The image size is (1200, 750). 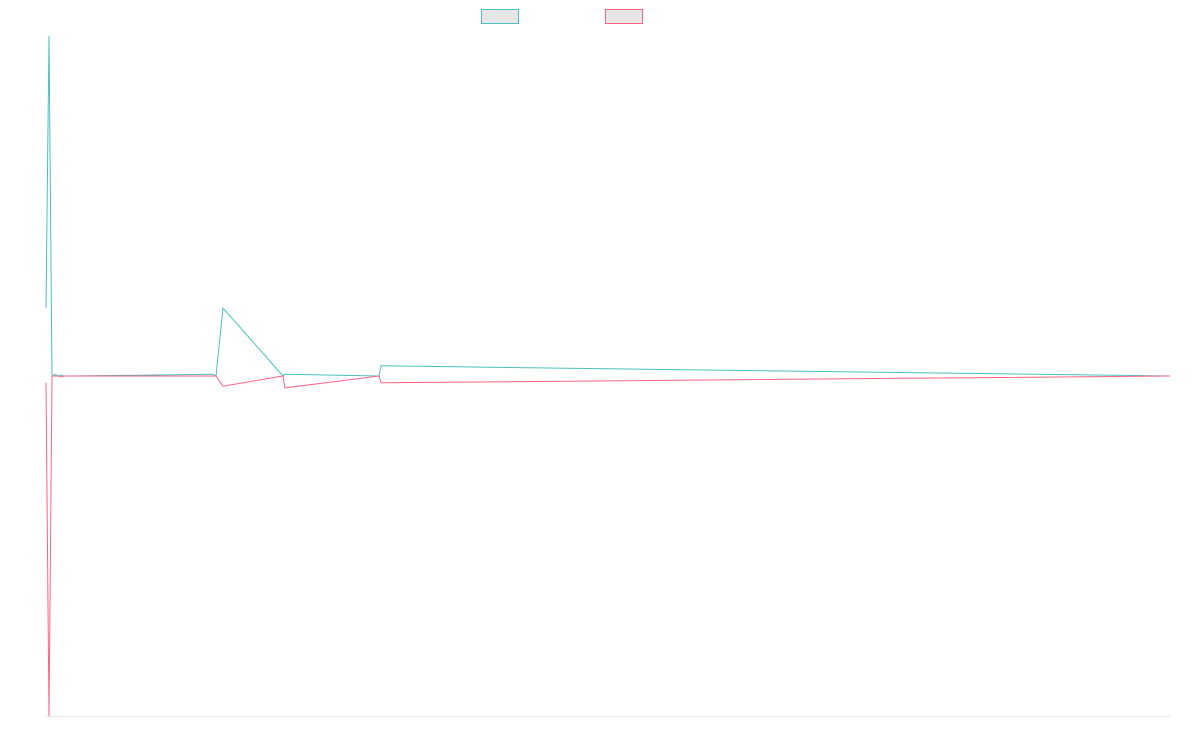 I want to click on legend, so click(x=600, y=18).